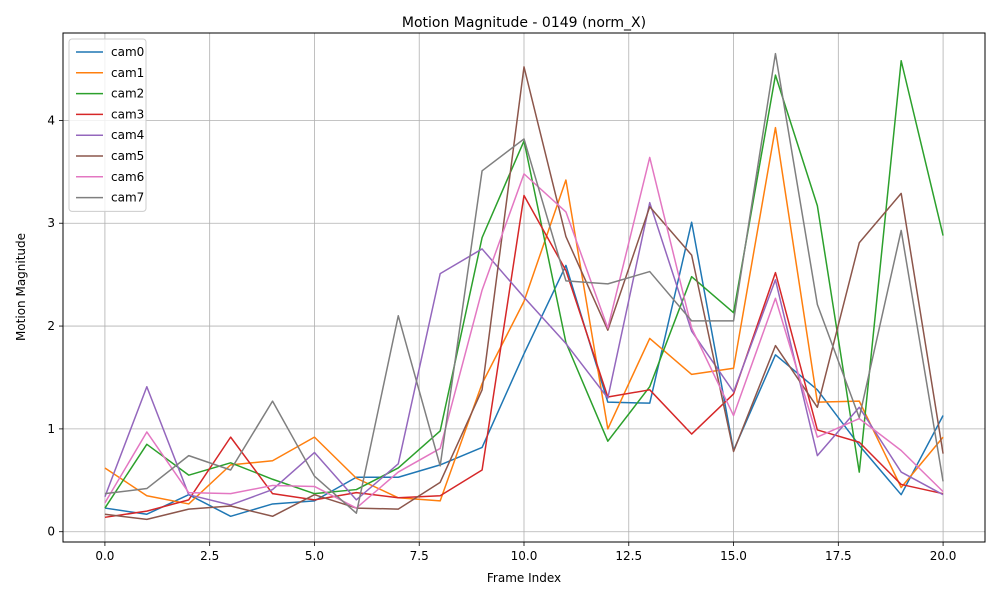 The image size is (1000, 604). I want to click on x-axis-label: Frame Index, so click(524, 578).